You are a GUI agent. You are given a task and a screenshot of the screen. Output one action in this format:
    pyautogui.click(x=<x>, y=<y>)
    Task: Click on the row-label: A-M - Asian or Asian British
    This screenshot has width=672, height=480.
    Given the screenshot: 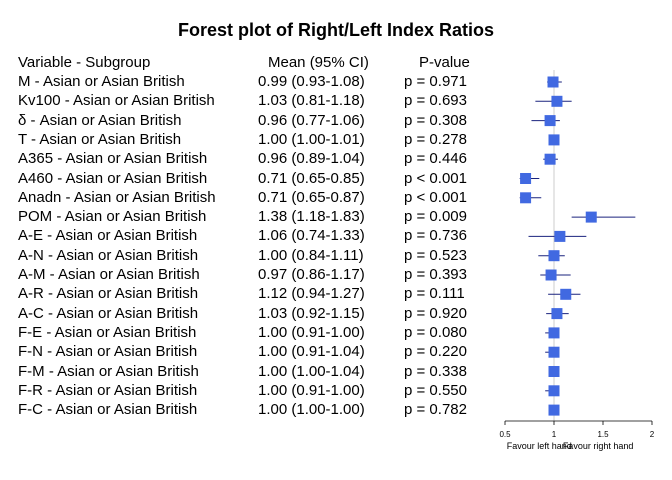 What is the action you would take?
    pyautogui.click(x=109, y=274)
    